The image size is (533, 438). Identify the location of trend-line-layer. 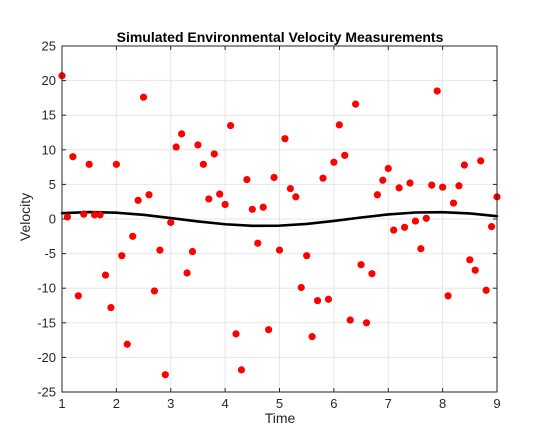
(279, 219).